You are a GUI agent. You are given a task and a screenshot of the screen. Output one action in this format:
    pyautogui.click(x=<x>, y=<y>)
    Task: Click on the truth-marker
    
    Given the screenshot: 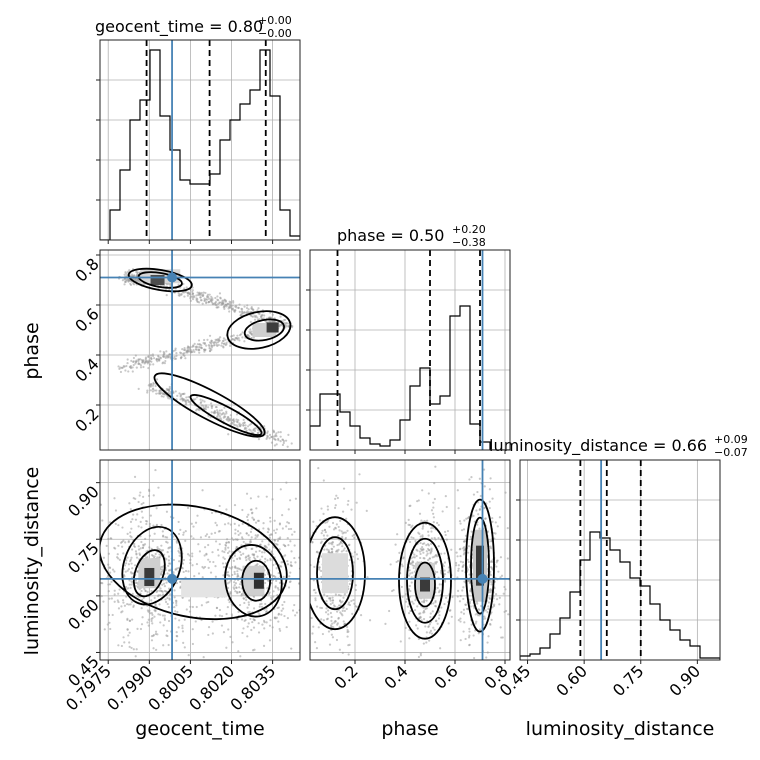 What is the action you would take?
    pyautogui.click(x=172, y=277)
    